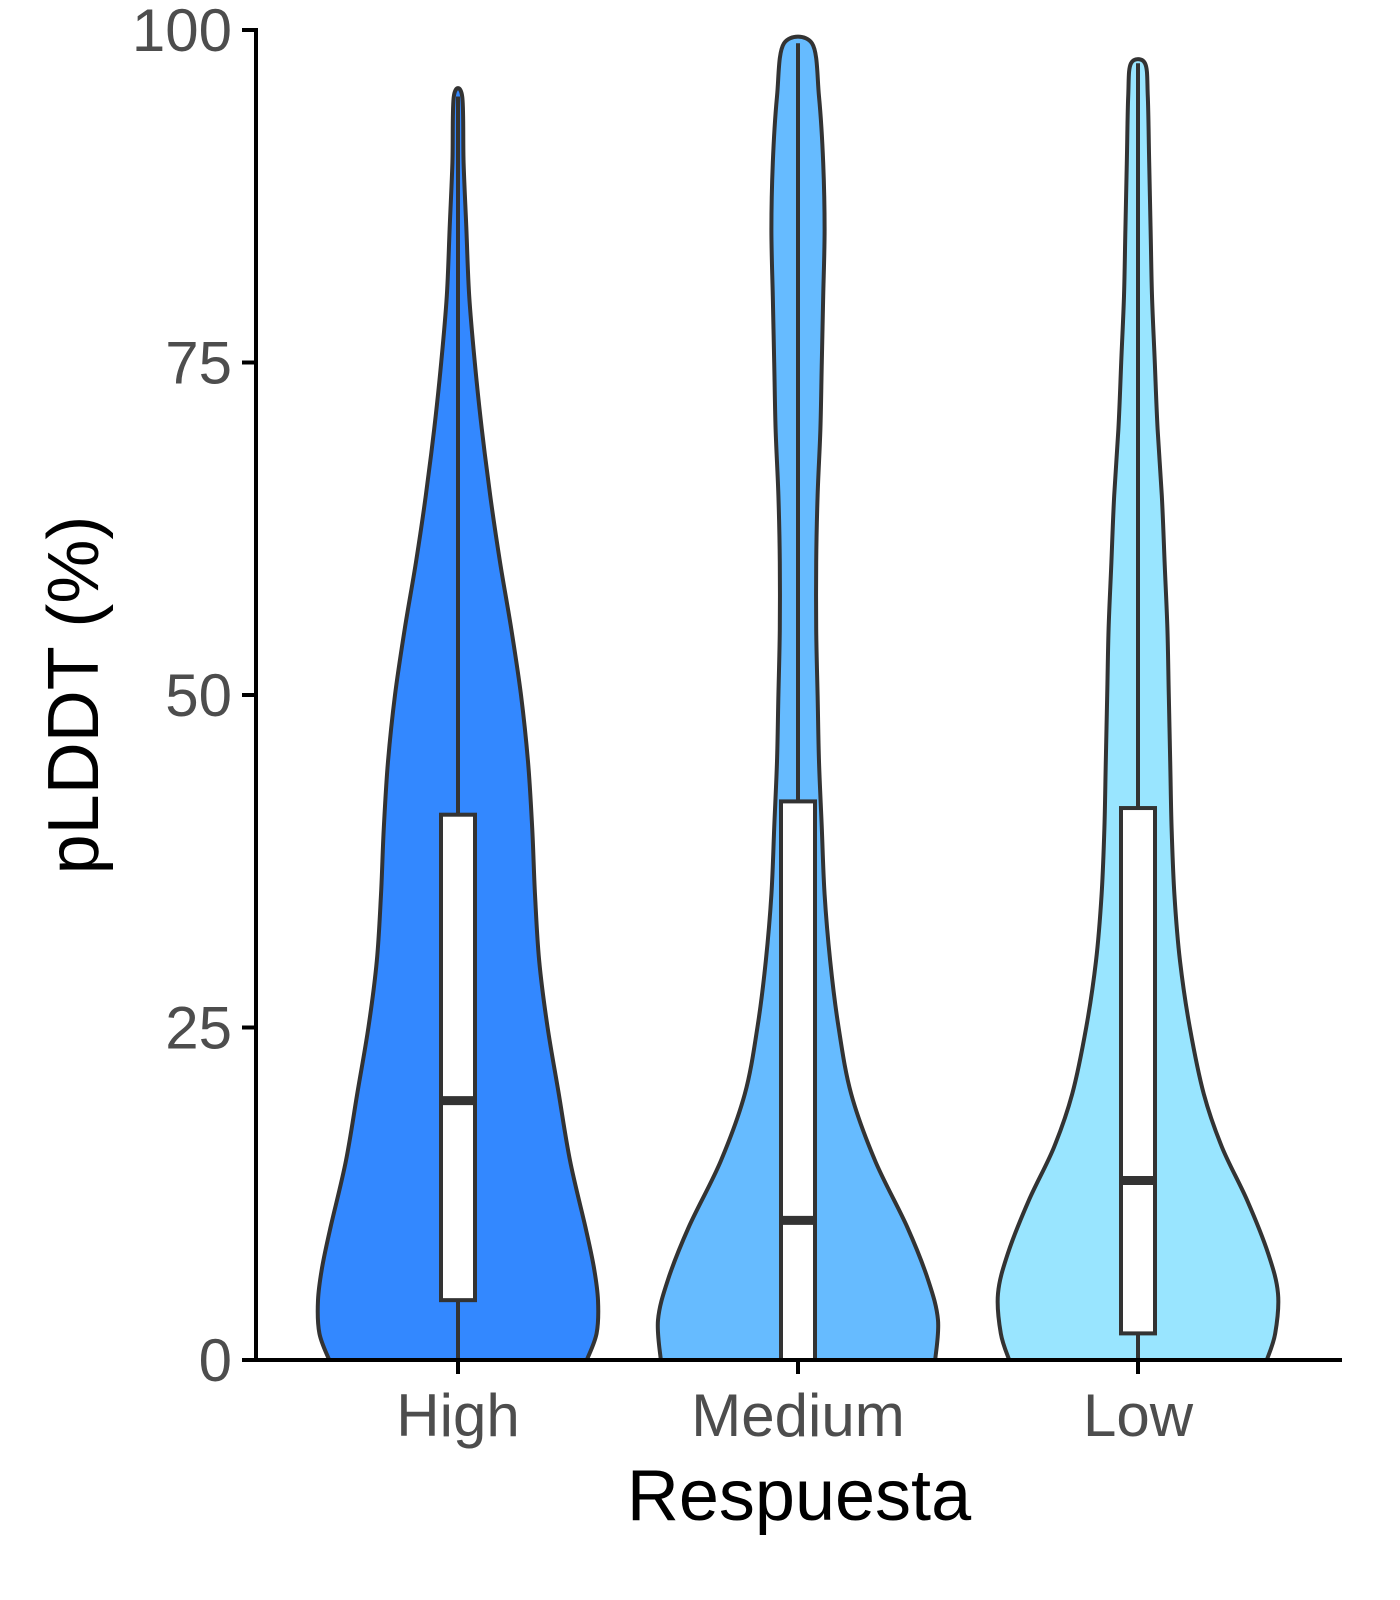 This screenshot has height=1600, width=1400. Describe the element at coordinates (1138, 1415) in the screenshot. I see `x-tick-label-low: Low` at that location.